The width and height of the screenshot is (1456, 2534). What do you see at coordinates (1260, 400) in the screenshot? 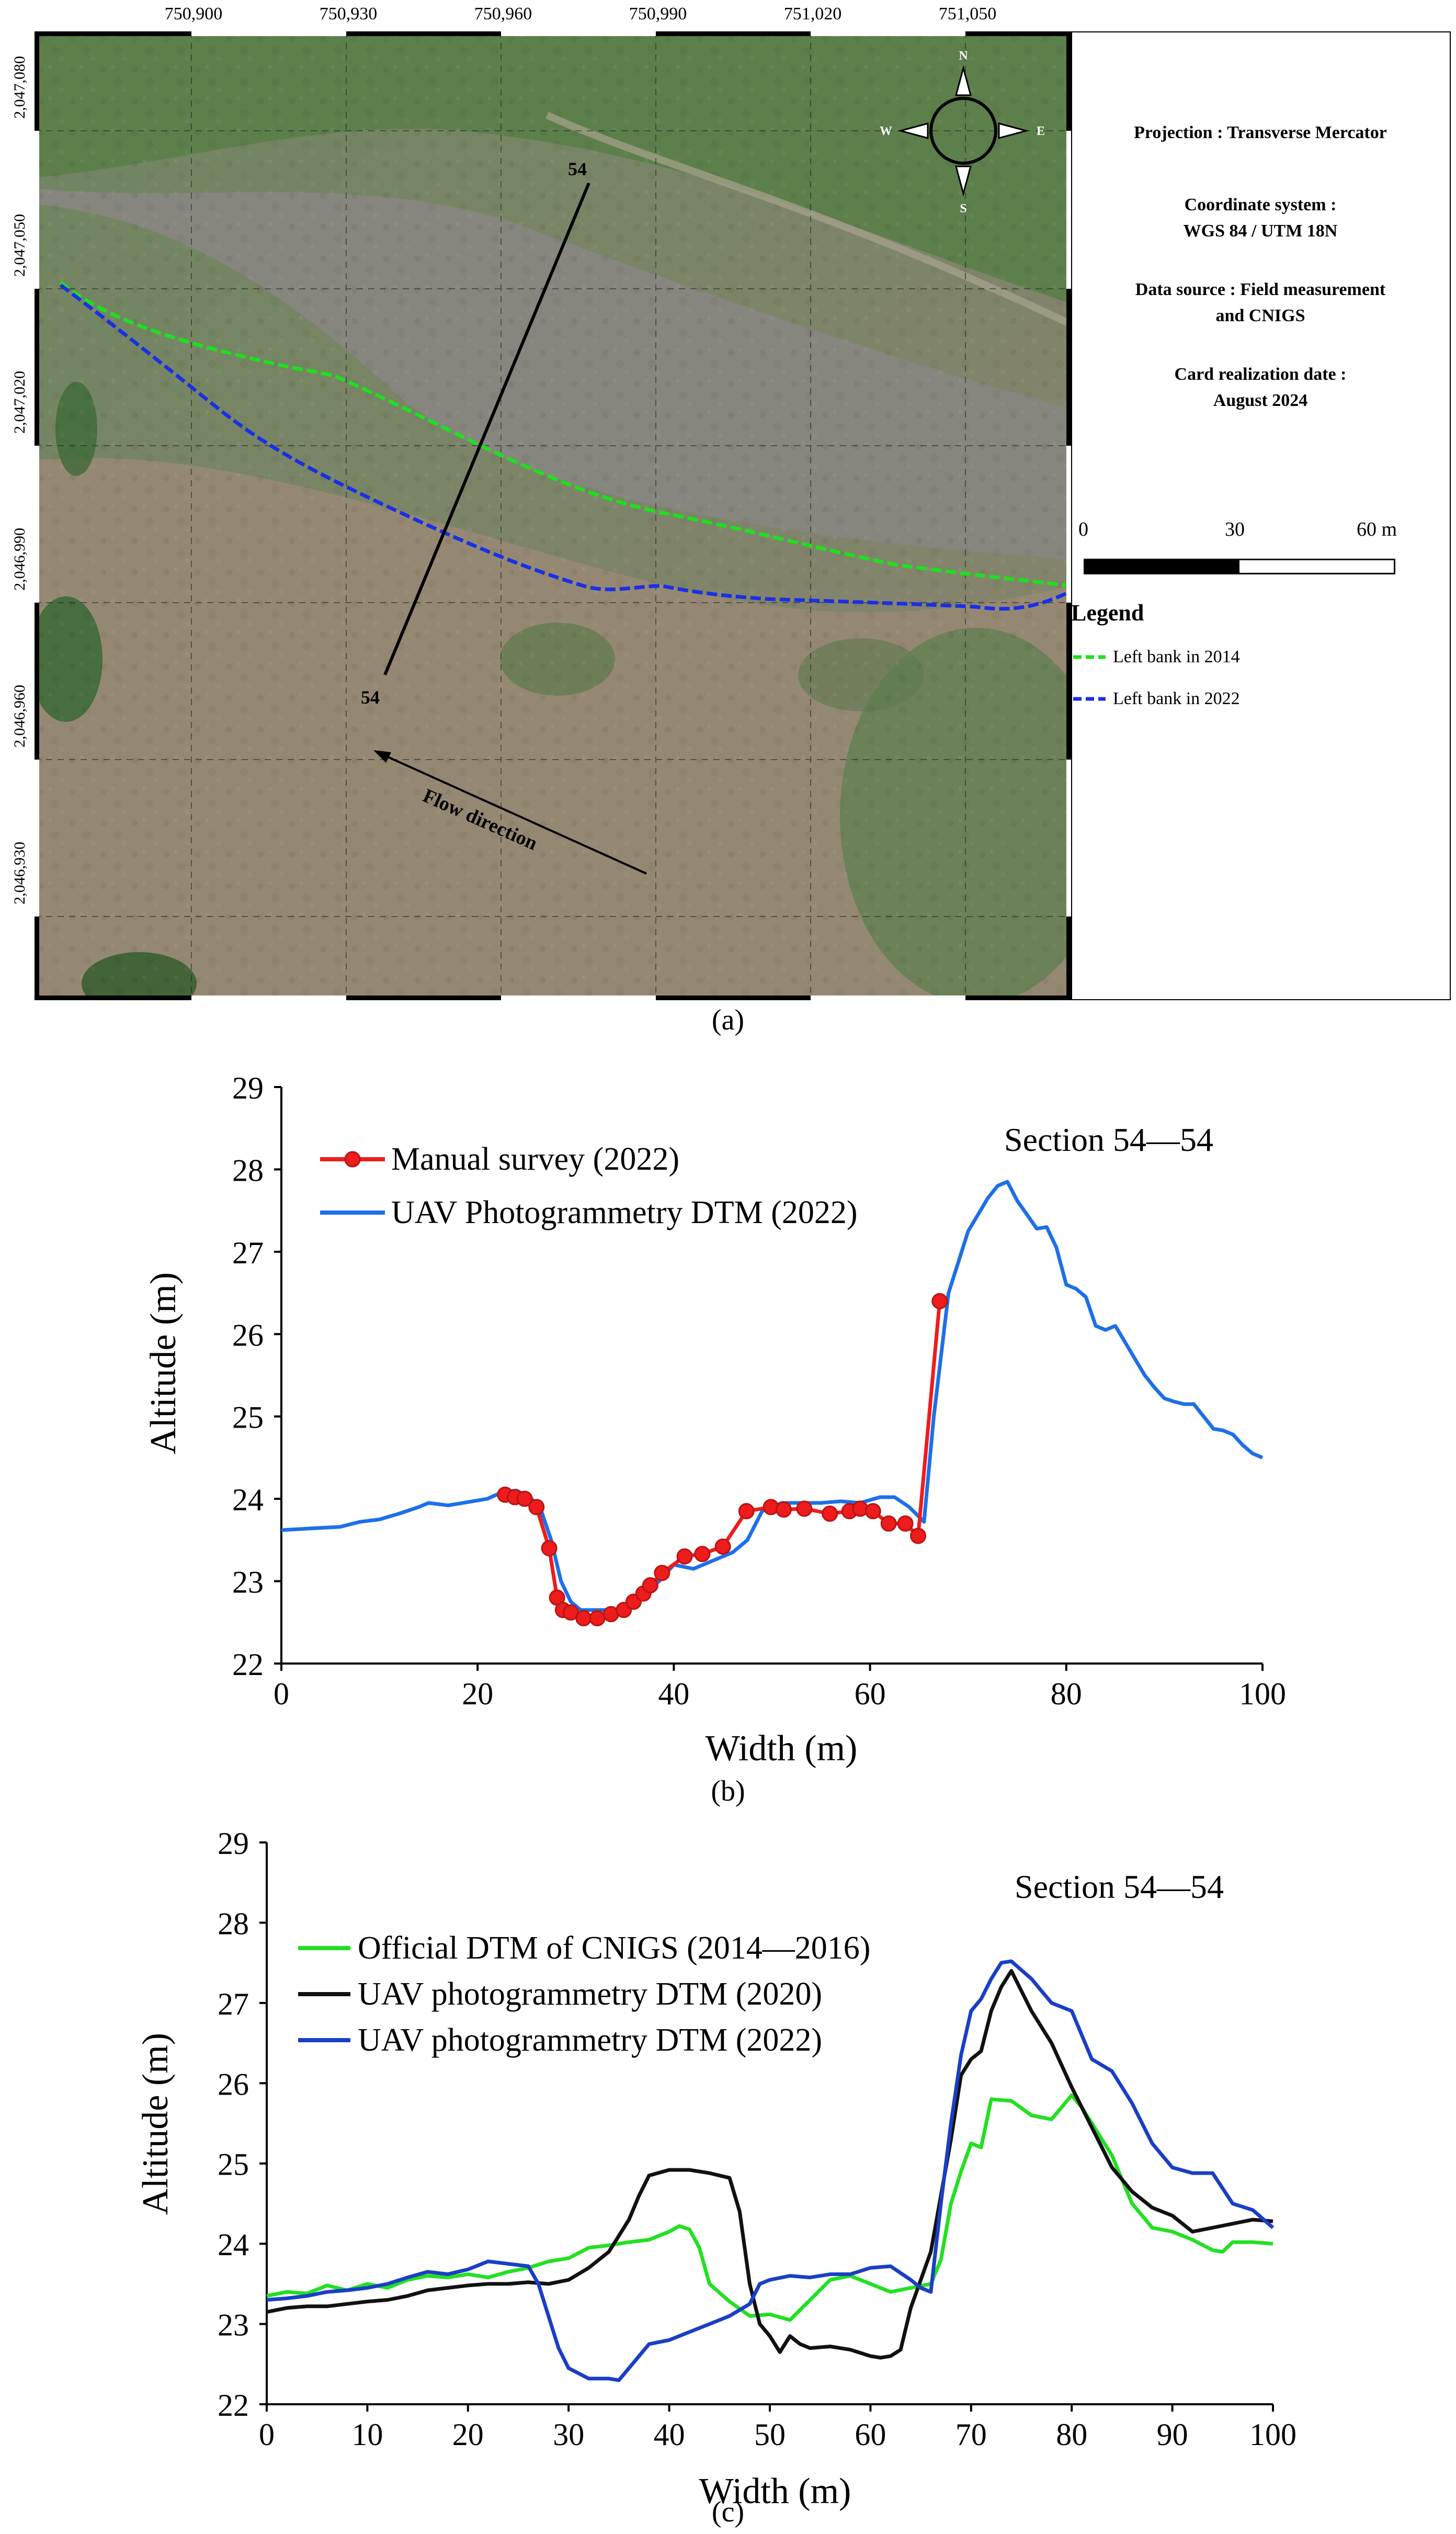
I see `date-value: August 2024` at bounding box center [1260, 400].